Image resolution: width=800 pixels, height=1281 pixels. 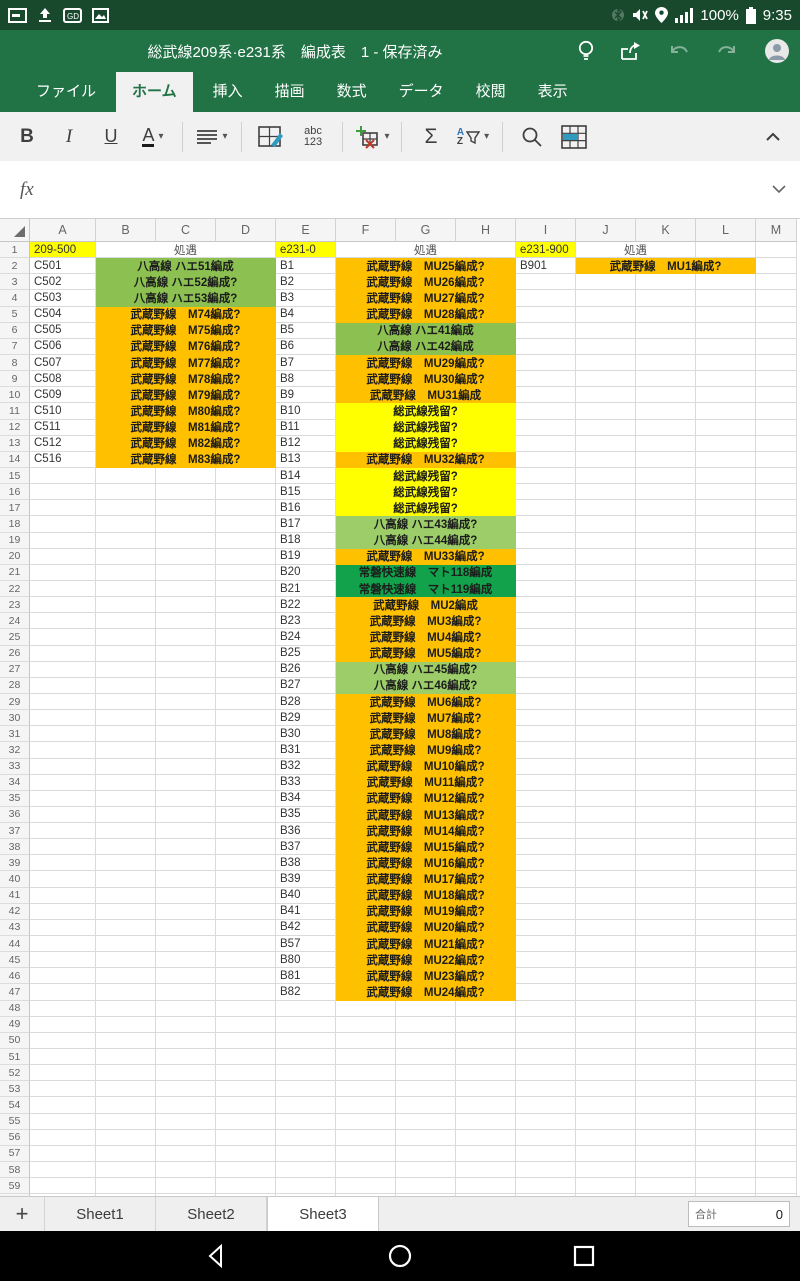 What do you see at coordinates (351, 91) in the screenshot?
I see `ribbon-tab-数式: 数式` at bounding box center [351, 91].